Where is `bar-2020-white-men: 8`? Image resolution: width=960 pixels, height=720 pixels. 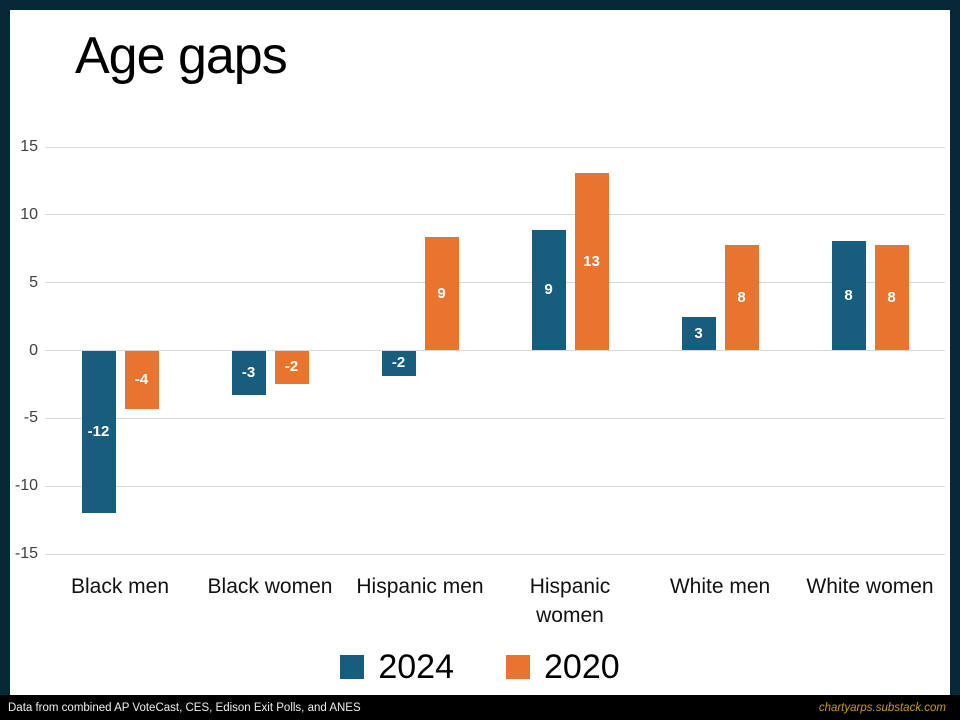
bar-2020-white-men: 8 is located at coordinates (741, 297).